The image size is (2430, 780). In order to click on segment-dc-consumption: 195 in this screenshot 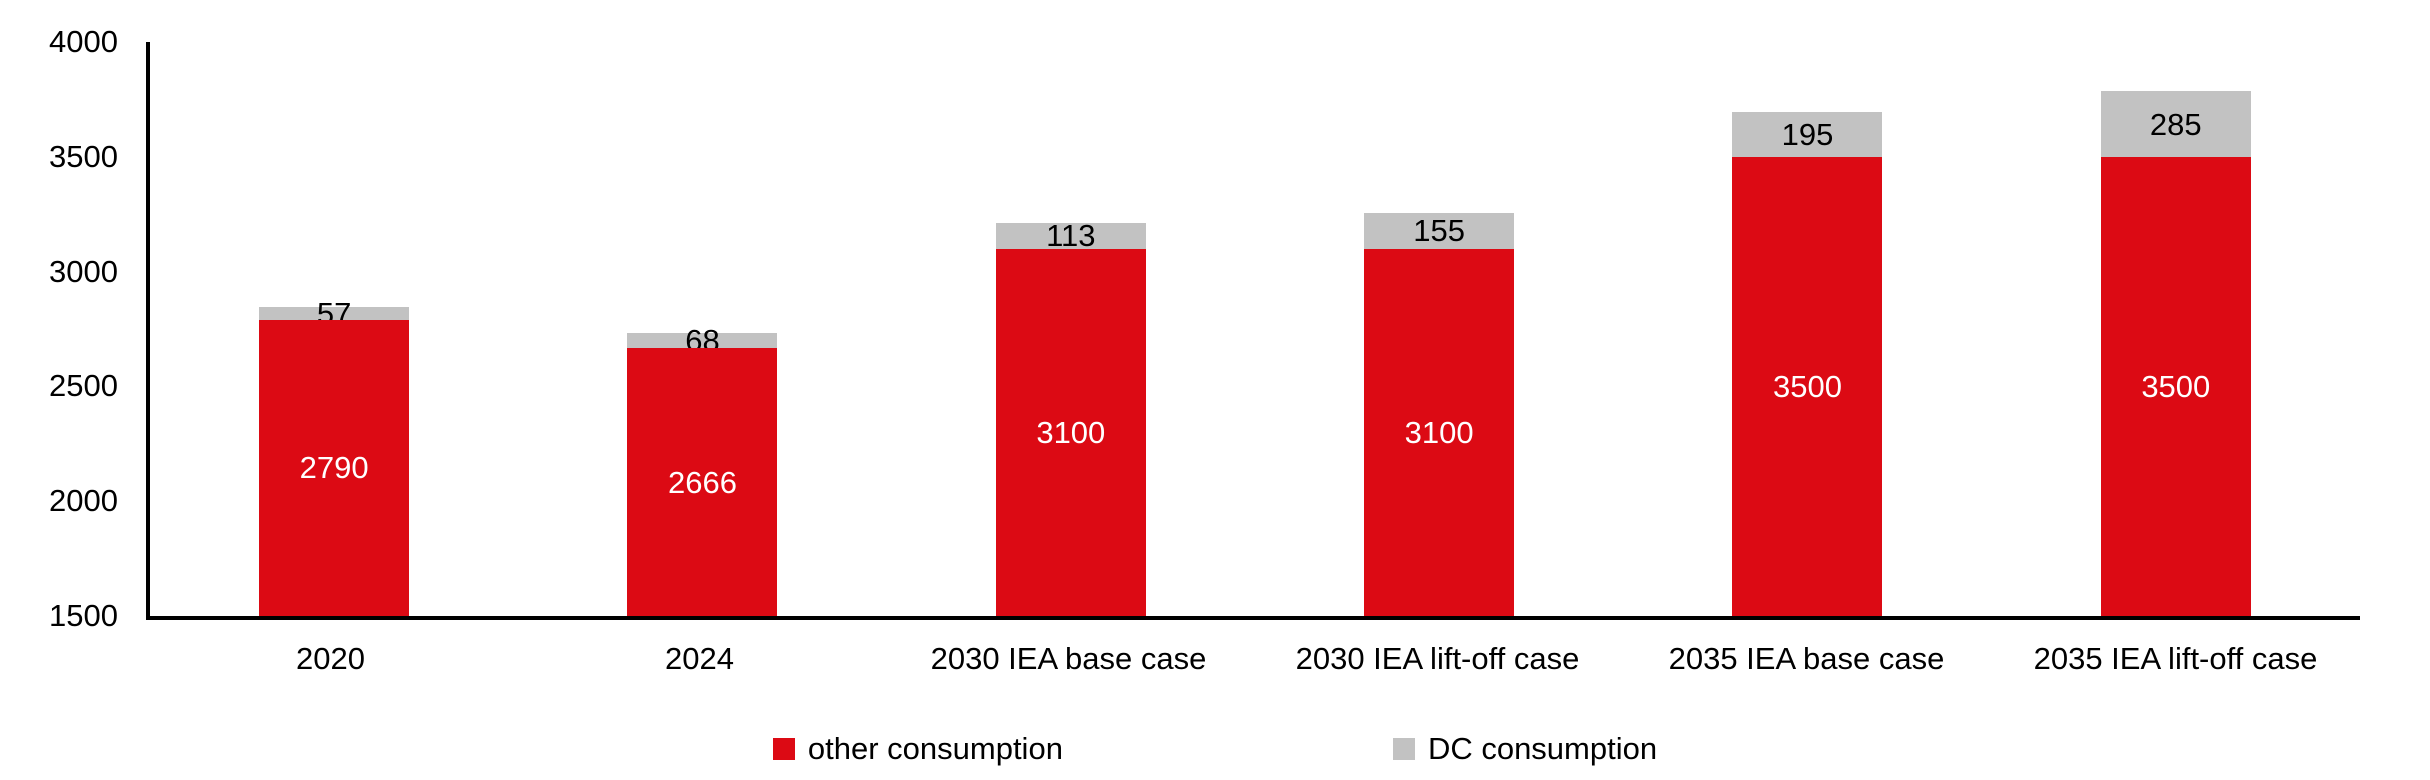, I will do `click(1807, 134)`.